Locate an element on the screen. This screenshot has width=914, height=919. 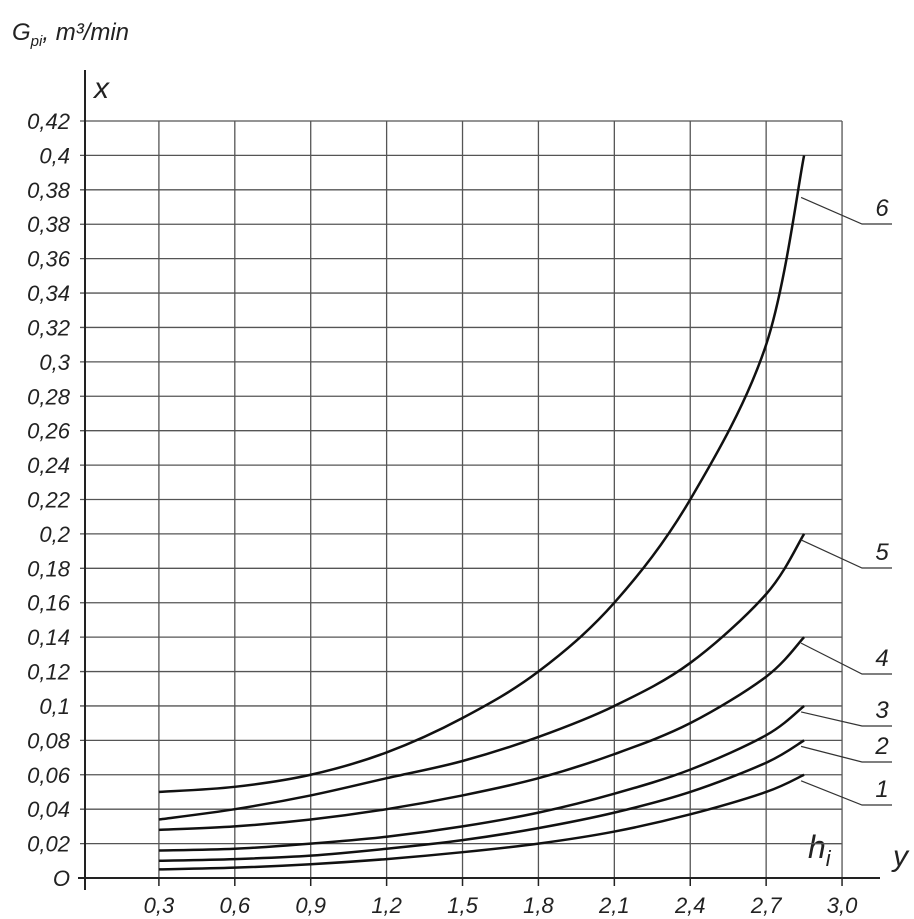
x-tick-label: 2,7 is located at coordinates (766, 905).